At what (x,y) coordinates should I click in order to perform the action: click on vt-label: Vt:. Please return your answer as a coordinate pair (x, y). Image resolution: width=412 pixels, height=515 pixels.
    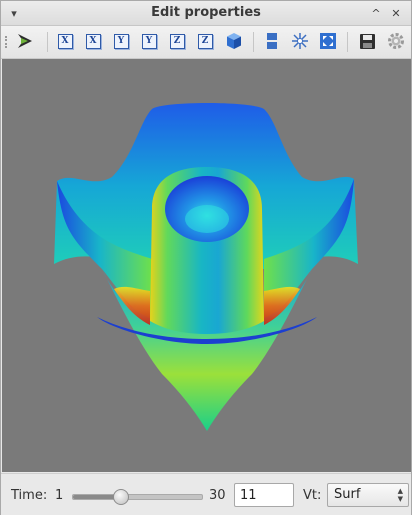
    Looking at the image, I should click on (312, 495).